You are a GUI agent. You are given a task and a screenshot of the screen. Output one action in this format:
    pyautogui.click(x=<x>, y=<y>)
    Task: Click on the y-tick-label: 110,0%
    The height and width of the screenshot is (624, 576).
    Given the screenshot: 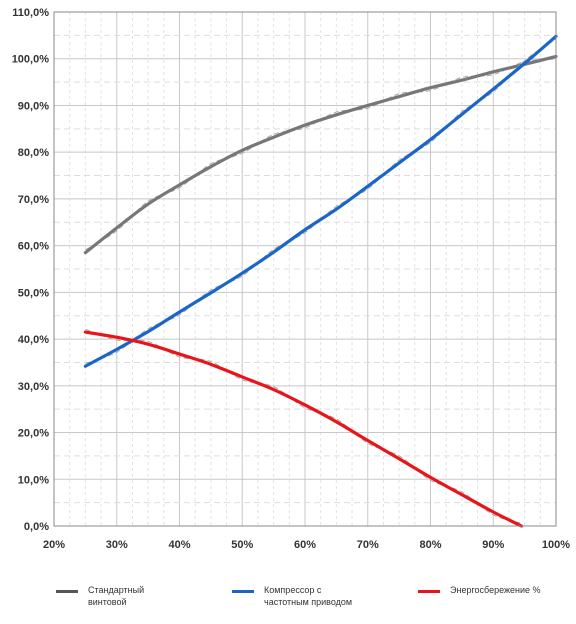 What is the action you would take?
    pyautogui.click(x=30, y=13)
    